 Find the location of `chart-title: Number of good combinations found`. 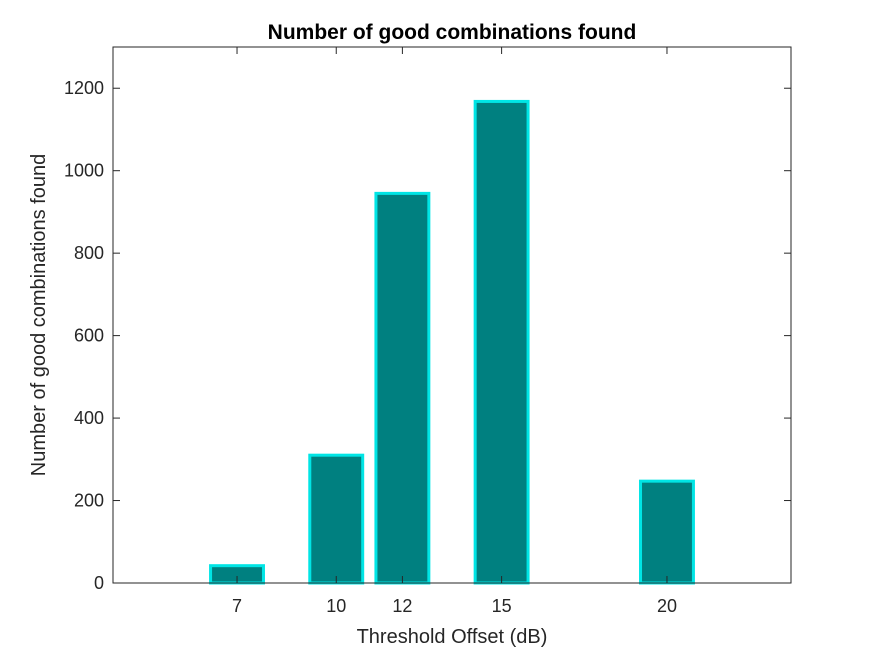

chart-title: Number of good combinations found is located at coordinates (452, 32).